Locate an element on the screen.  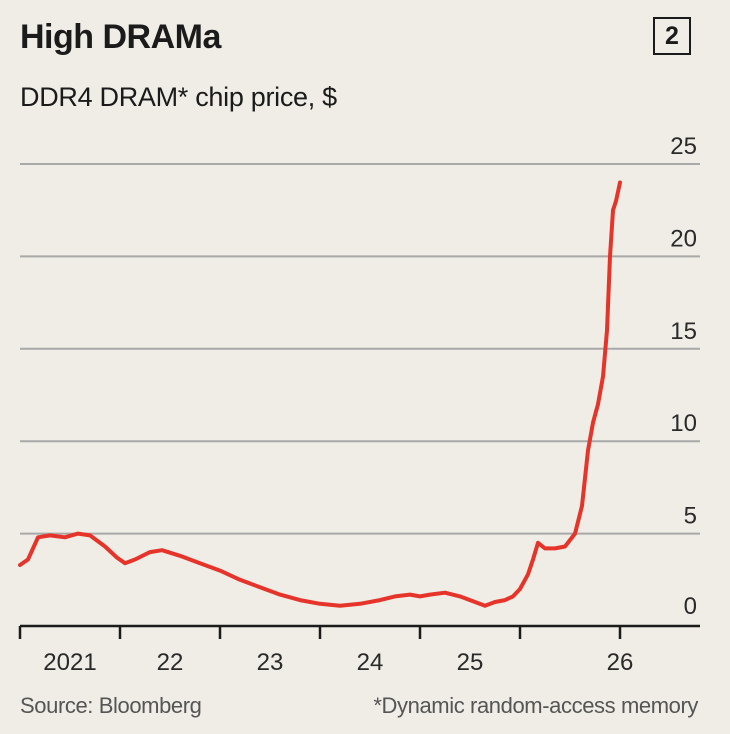
x-tick-label: 26 is located at coordinates (620, 662).